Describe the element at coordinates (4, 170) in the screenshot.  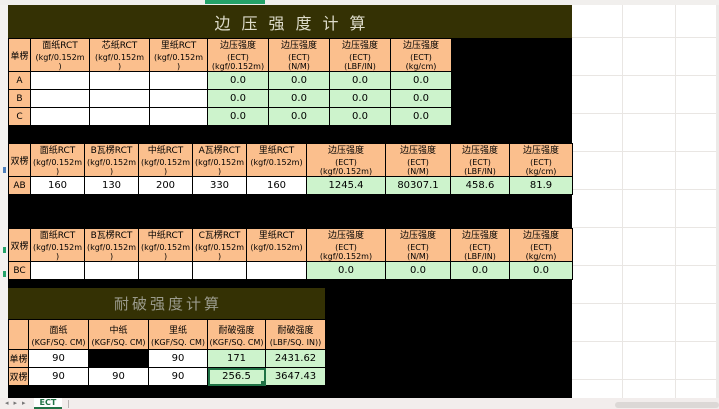
I see `left-edge-mark` at that location.